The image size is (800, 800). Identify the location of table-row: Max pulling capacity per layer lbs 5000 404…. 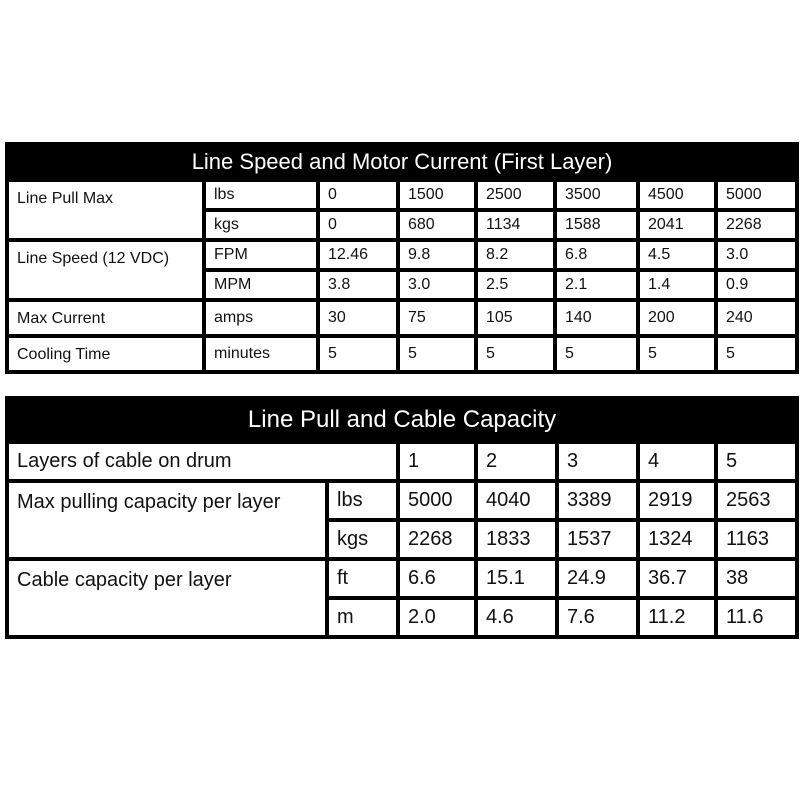
(402, 520).